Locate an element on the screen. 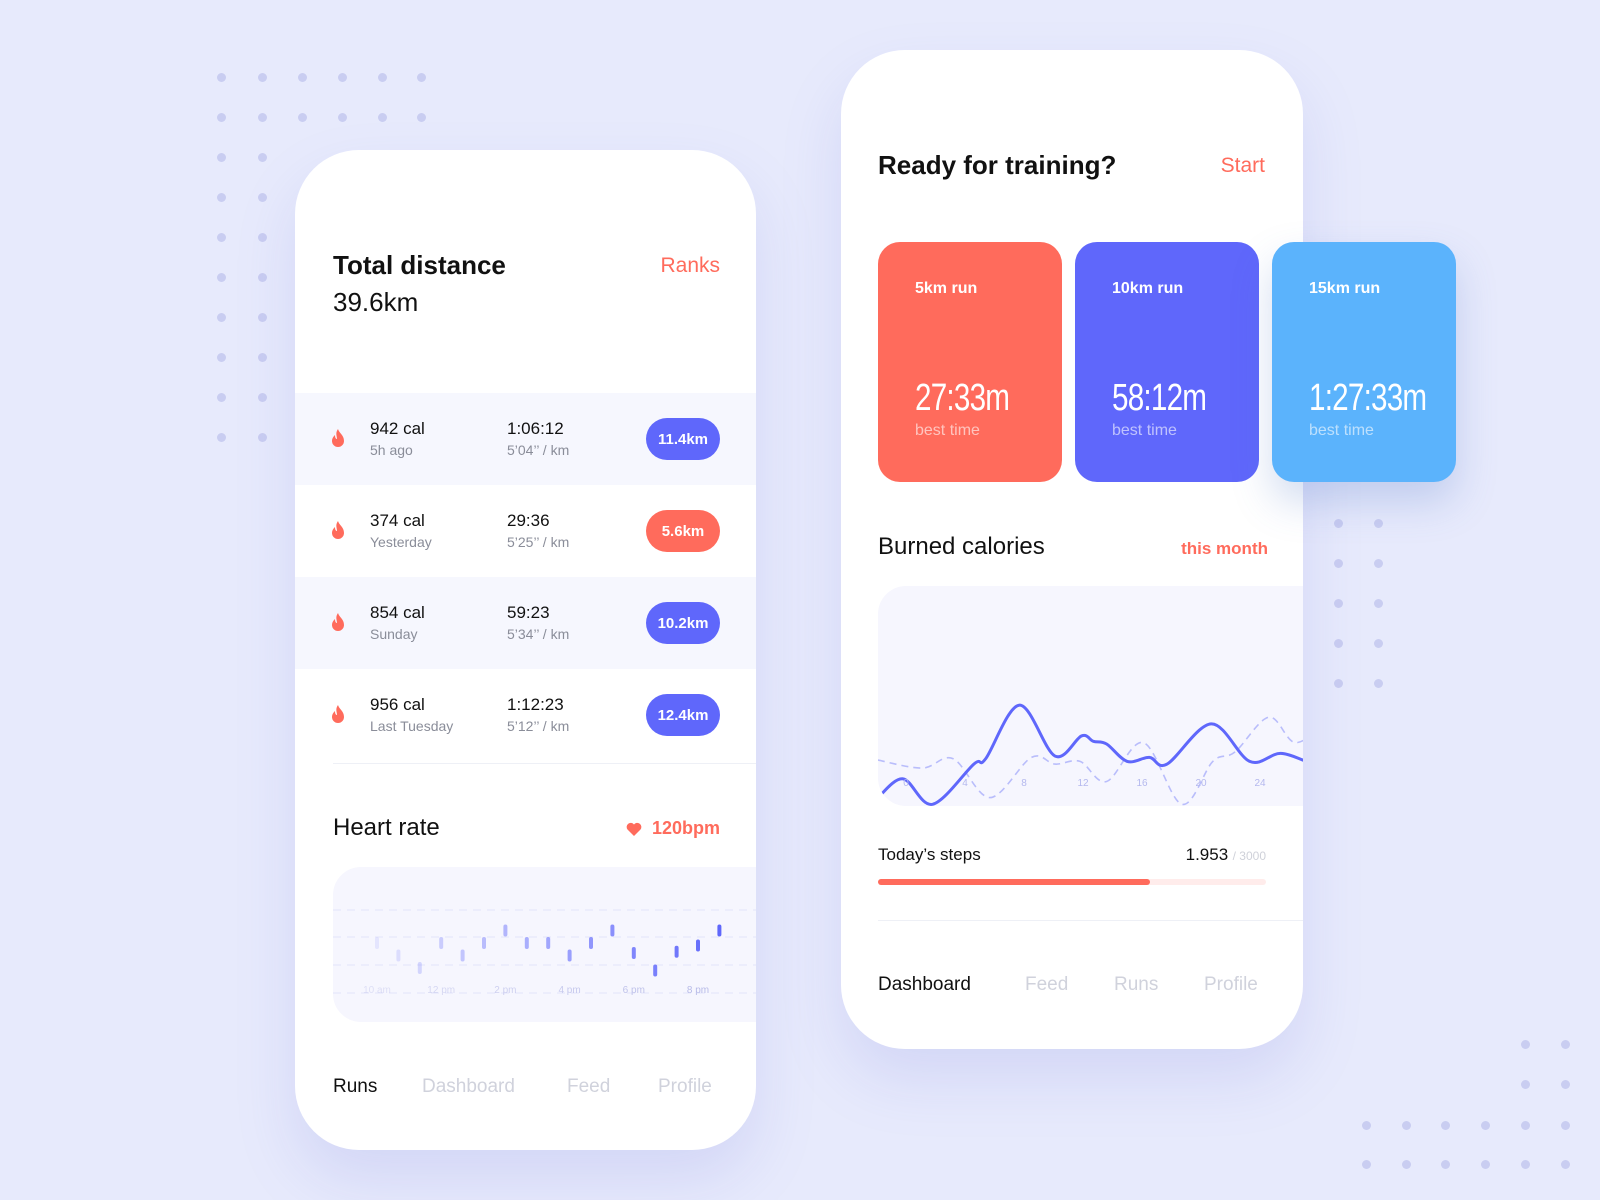  run-pace: 5’25’’ / km is located at coordinates (538, 542).